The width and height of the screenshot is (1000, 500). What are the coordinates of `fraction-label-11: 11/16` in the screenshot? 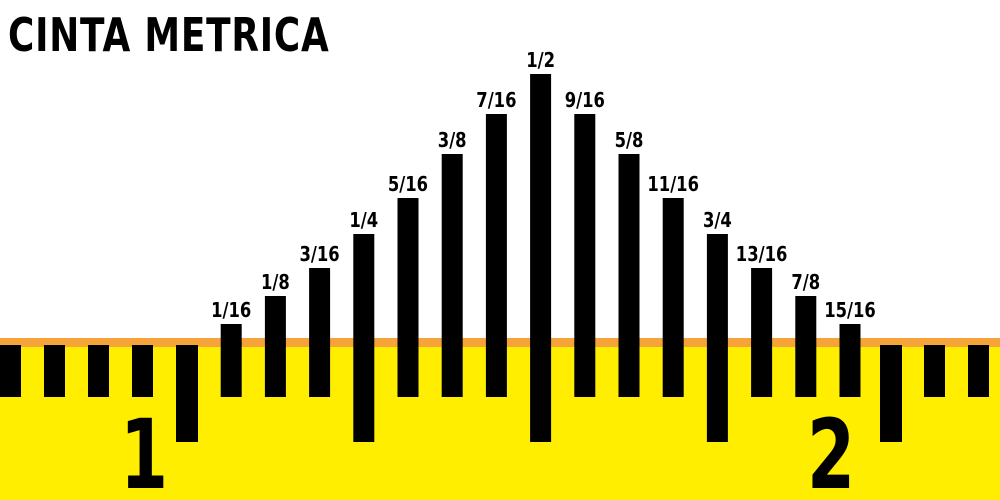 It's located at (673, 185).